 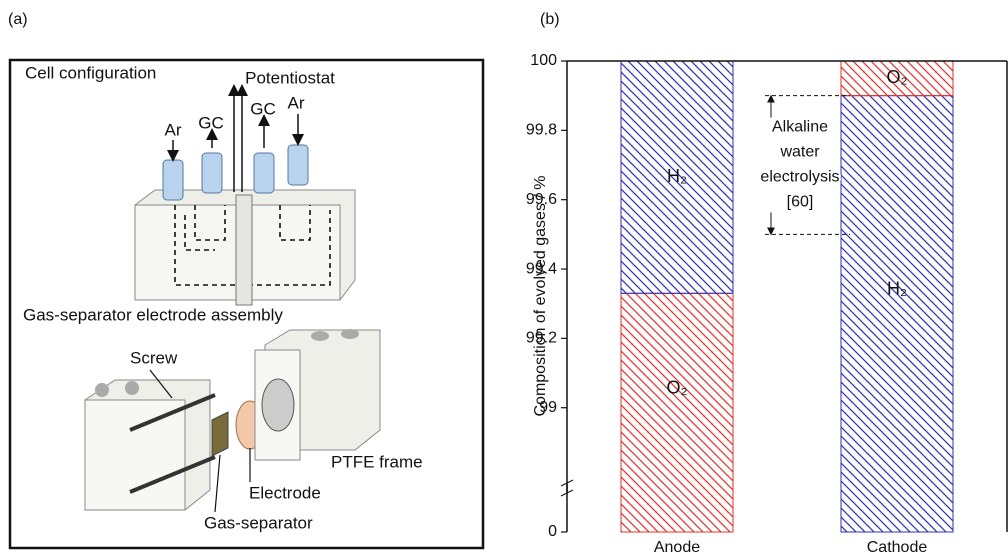 I want to click on panel-label: (b), so click(x=550, y=19).